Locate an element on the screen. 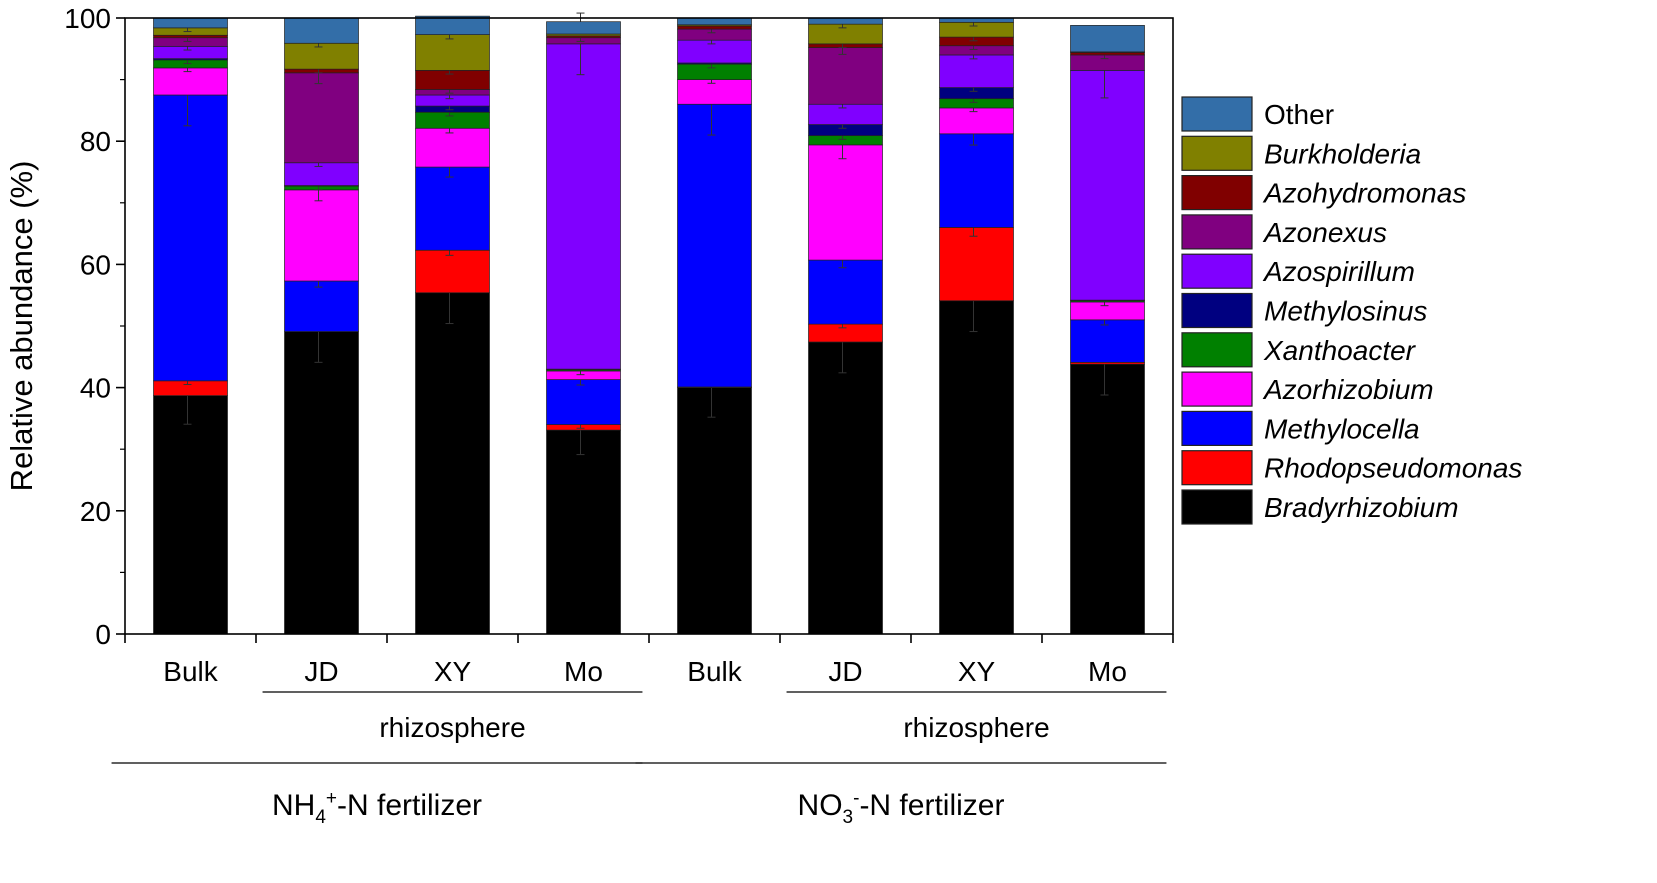 This screenshot has width=1657, height=883. x-category-label-0: Bulk is located at coordinates (190, 671).